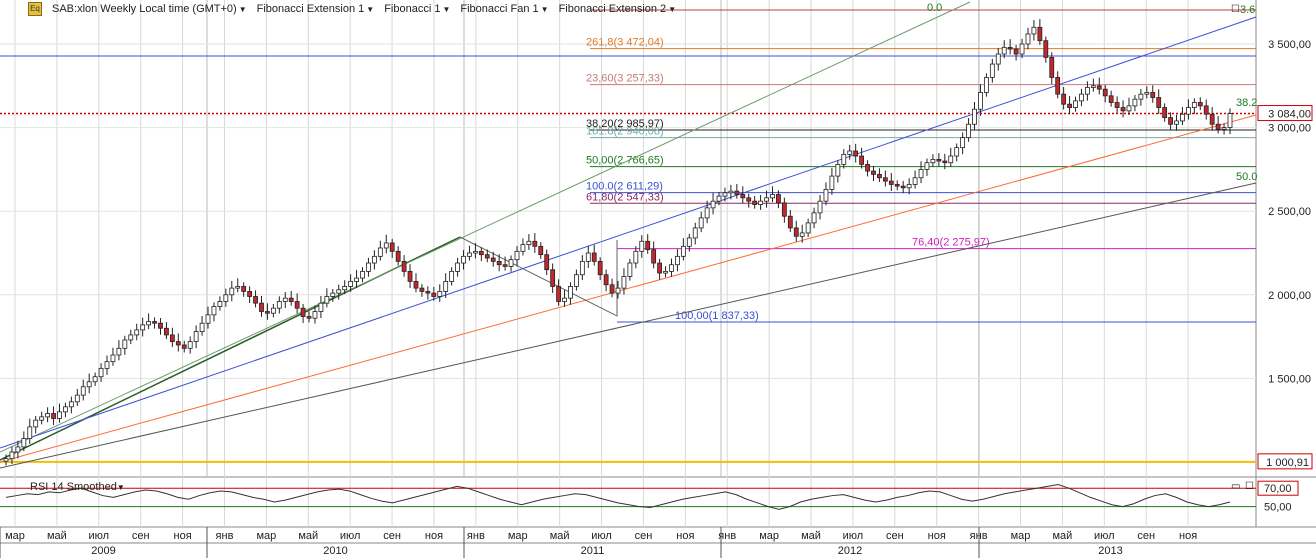 This screenshot has width=1316, height=558. What do you see at coordinates (1247, 10) in the screenshot?
I see `fan-label: 3.6` at bounding box center [1247, 10].